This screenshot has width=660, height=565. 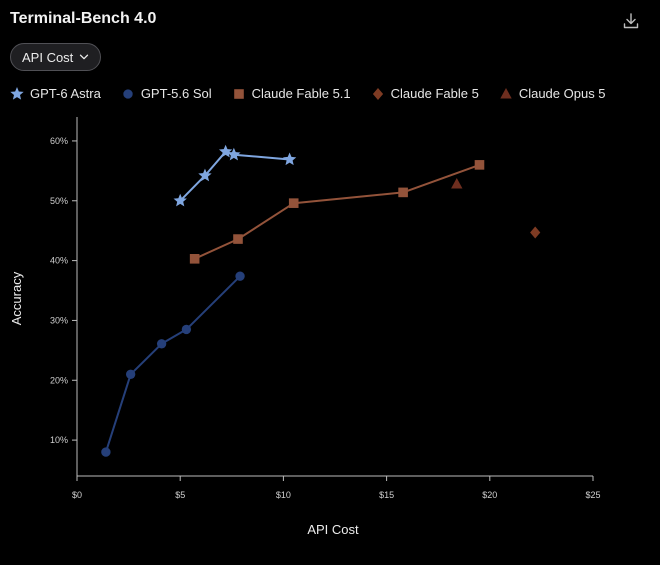 I want to click on diamond-marker-icon, so click(x=377, y=93).